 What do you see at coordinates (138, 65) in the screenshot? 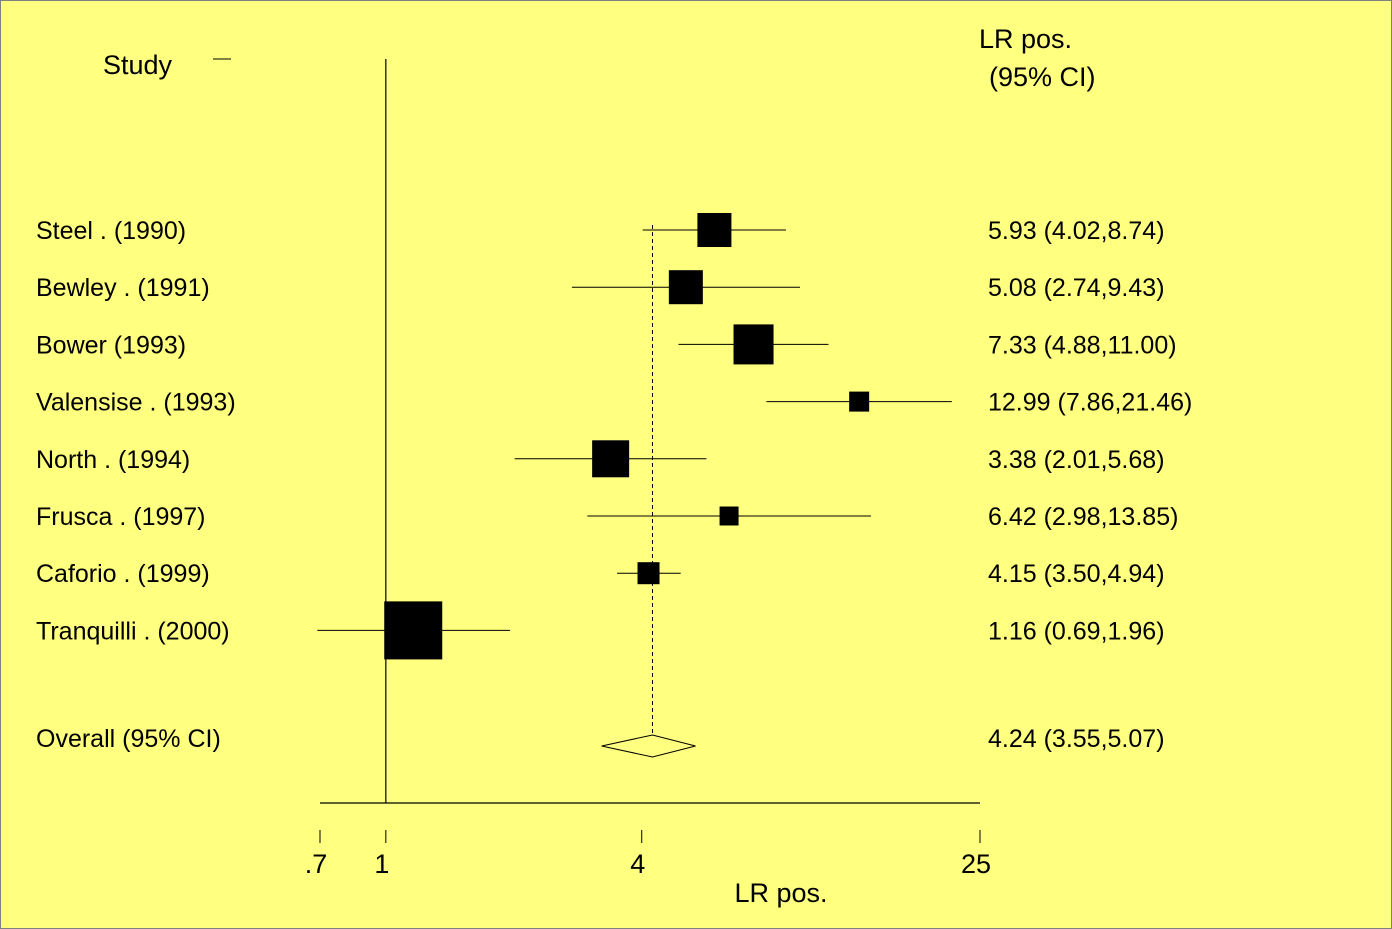
I see `study-column-header: Study` at bounding box center [138, 65].